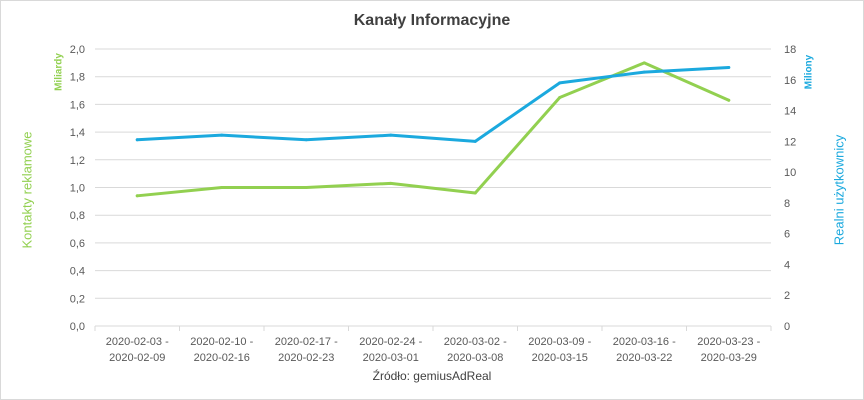 The image size is (864, 400). I want to click on left-tick-label: 0,4, so click(77, 272).